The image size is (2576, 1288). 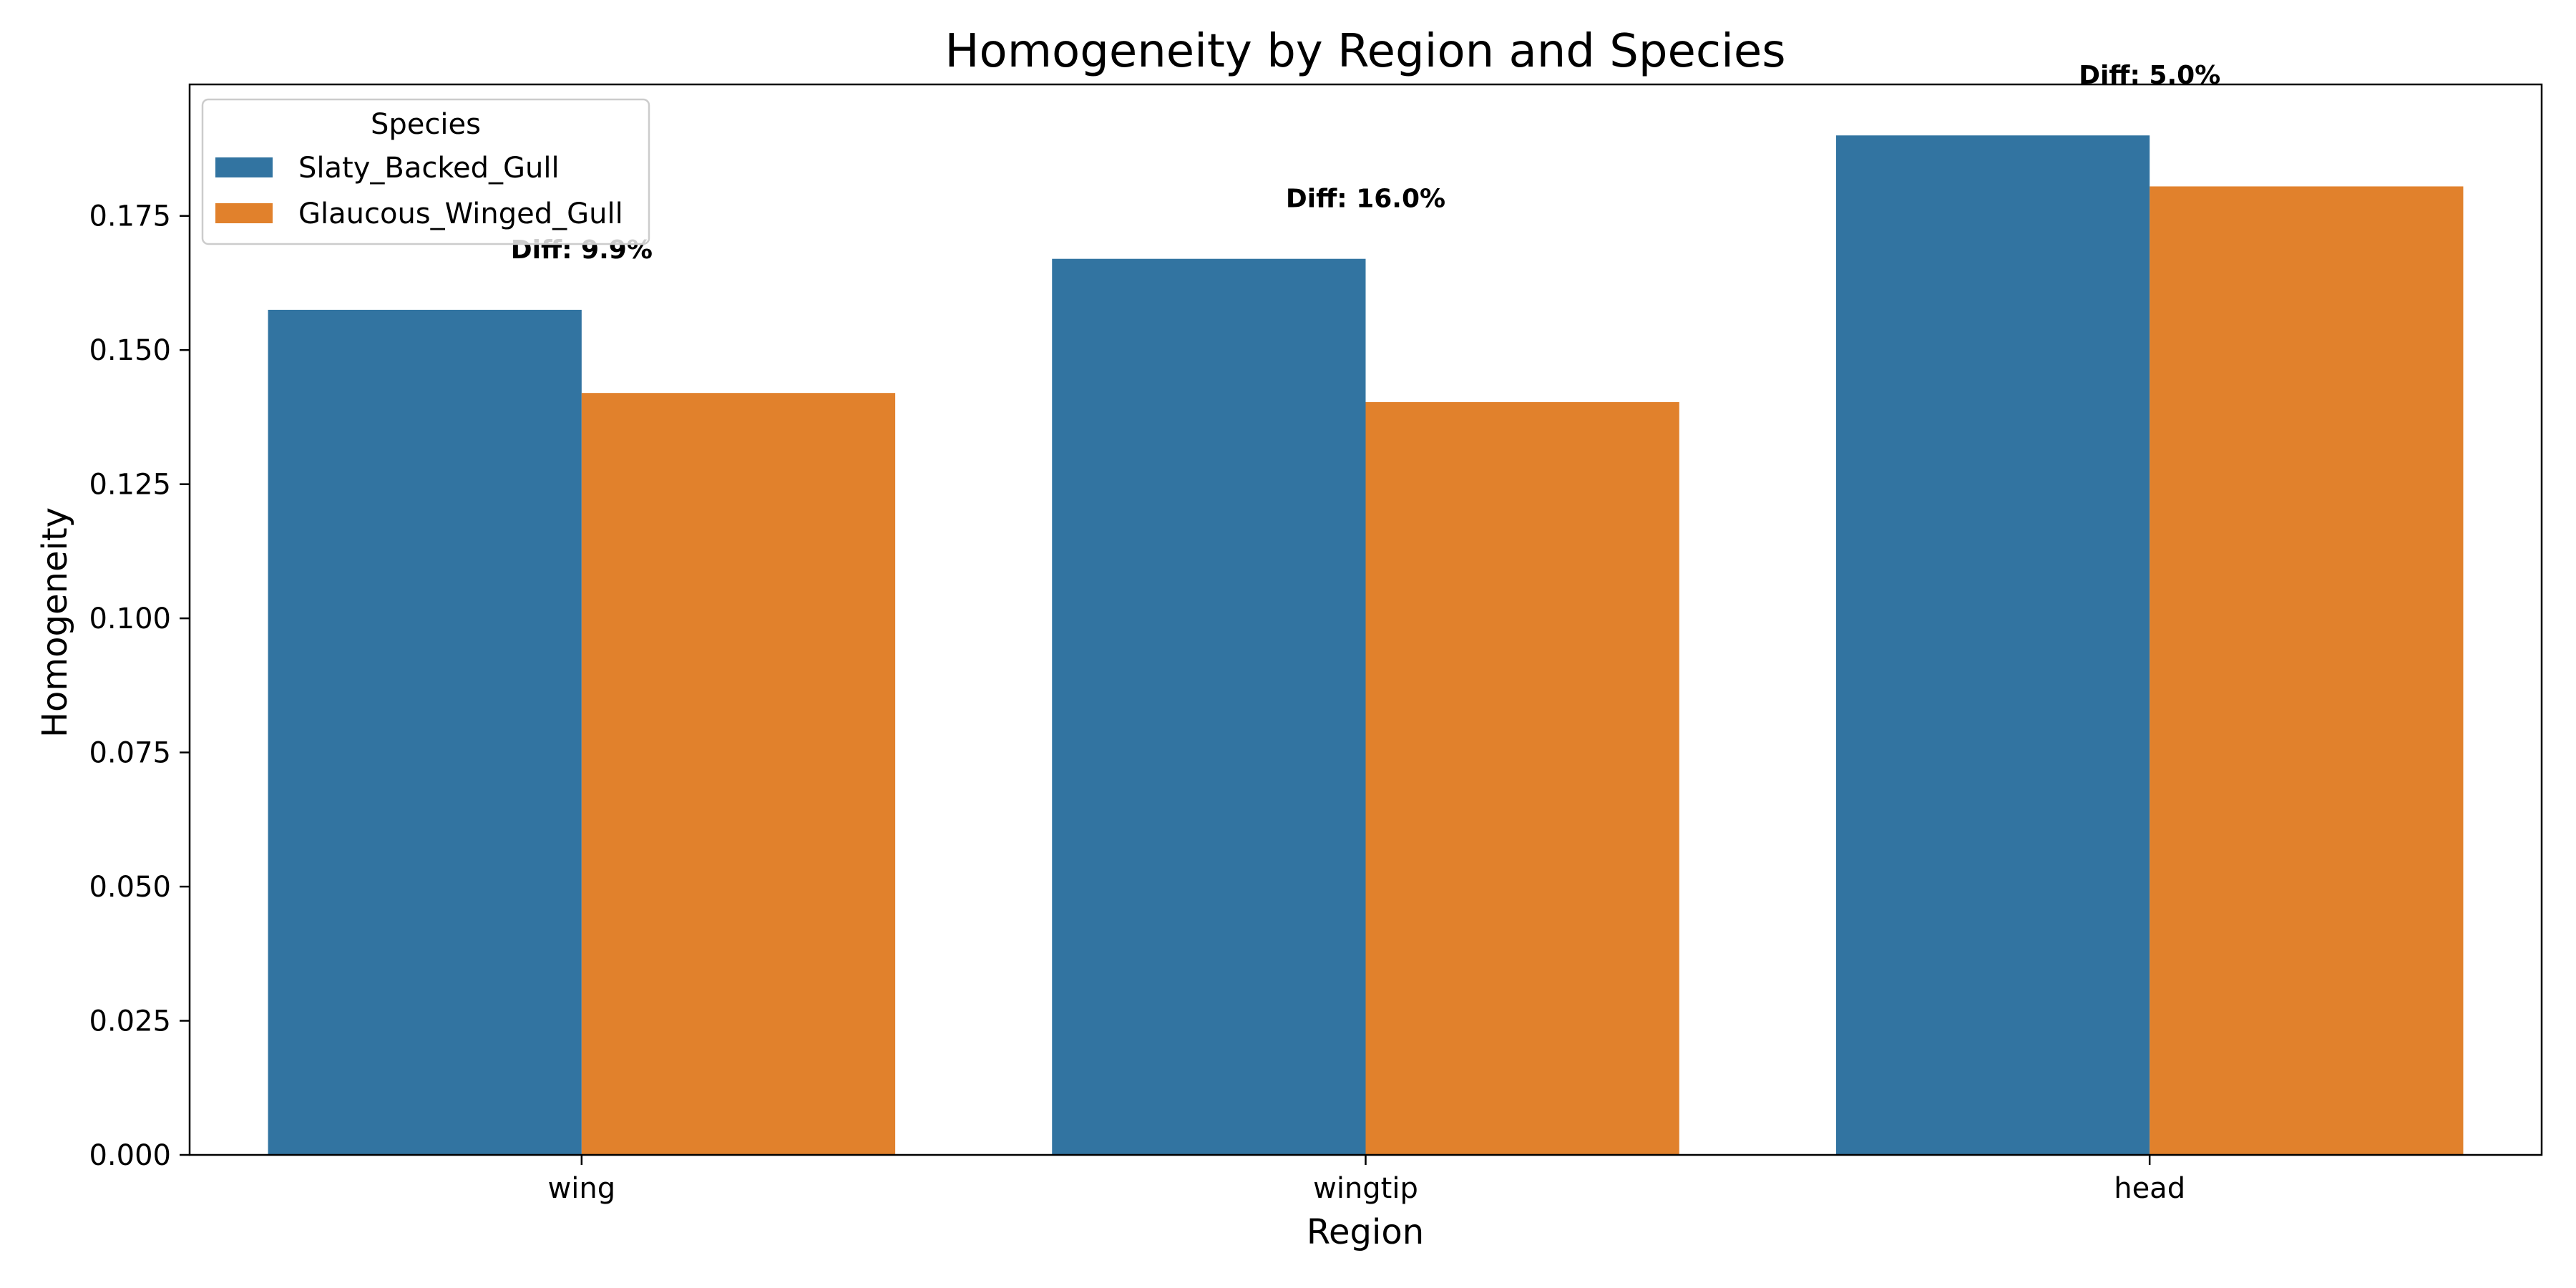 I want to click on bar-slaty-backed-gull-head, so click(x=1992, y=645).